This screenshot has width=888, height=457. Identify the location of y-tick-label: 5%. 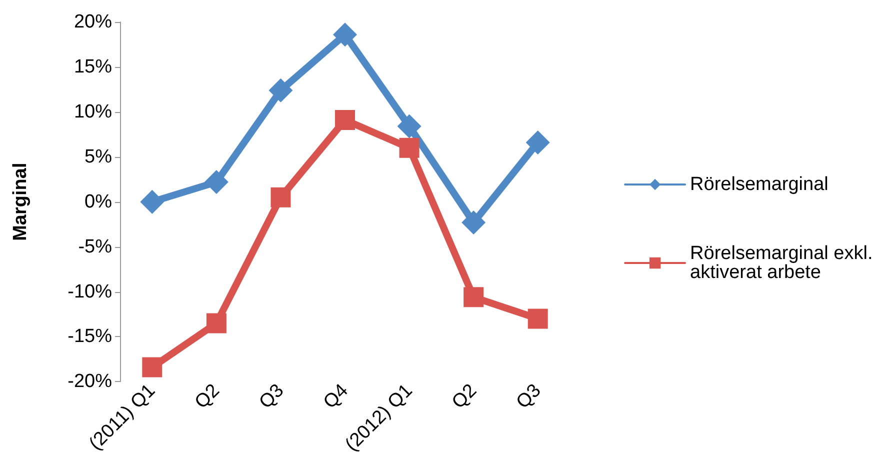
(98, 157).